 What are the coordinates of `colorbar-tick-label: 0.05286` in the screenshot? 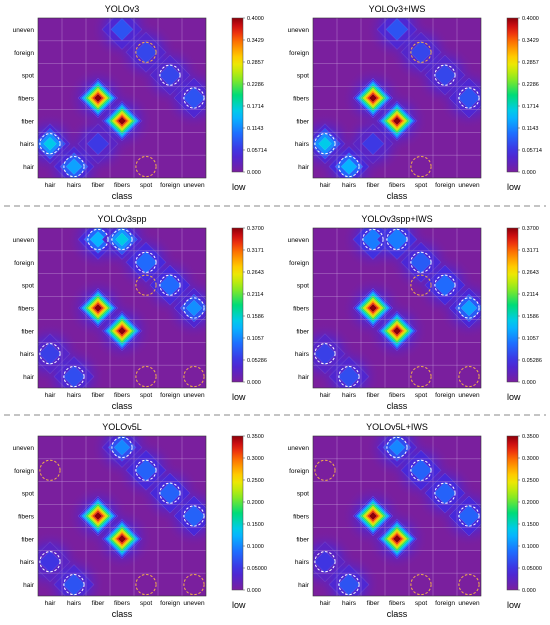 It's located at (532, 361).